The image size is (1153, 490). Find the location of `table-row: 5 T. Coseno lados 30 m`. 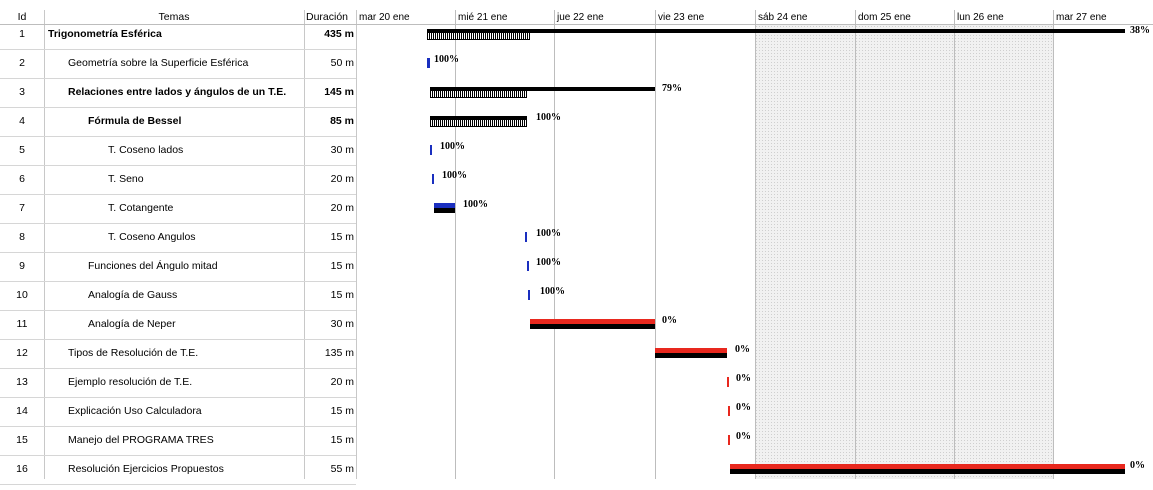

table-row: 5 T. Coseno lados 30 m is located at coordinates (178, 157).